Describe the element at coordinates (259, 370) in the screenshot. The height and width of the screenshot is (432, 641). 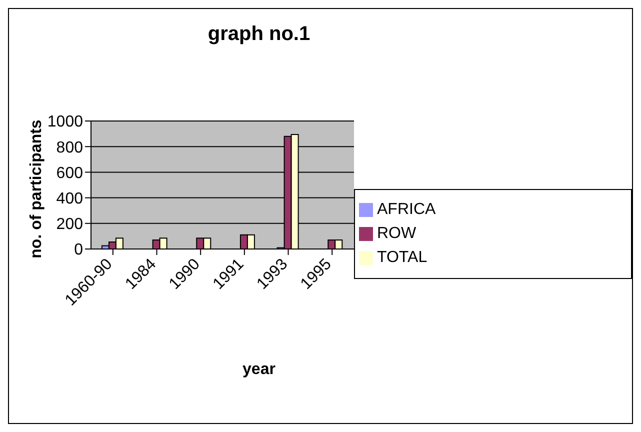
I see `x-axis-title: year` at that location.